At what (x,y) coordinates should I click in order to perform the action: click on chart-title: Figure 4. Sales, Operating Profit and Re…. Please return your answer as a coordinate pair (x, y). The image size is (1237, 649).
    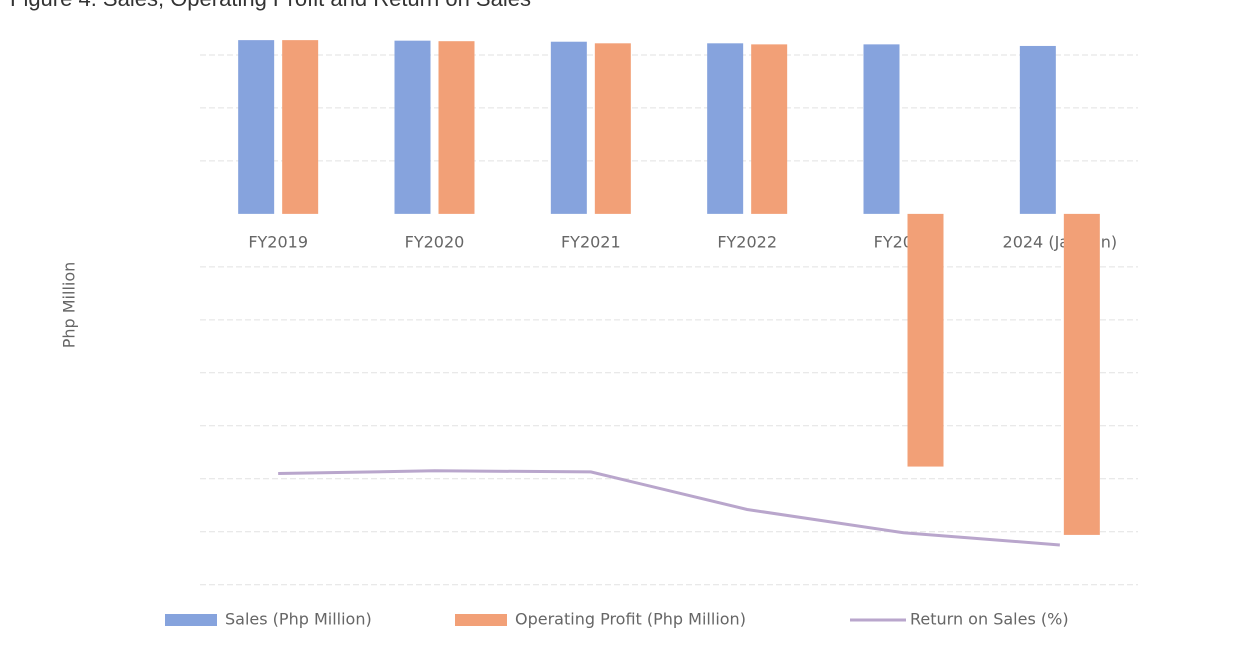
    Looking at the image, I should click on (270, 5).